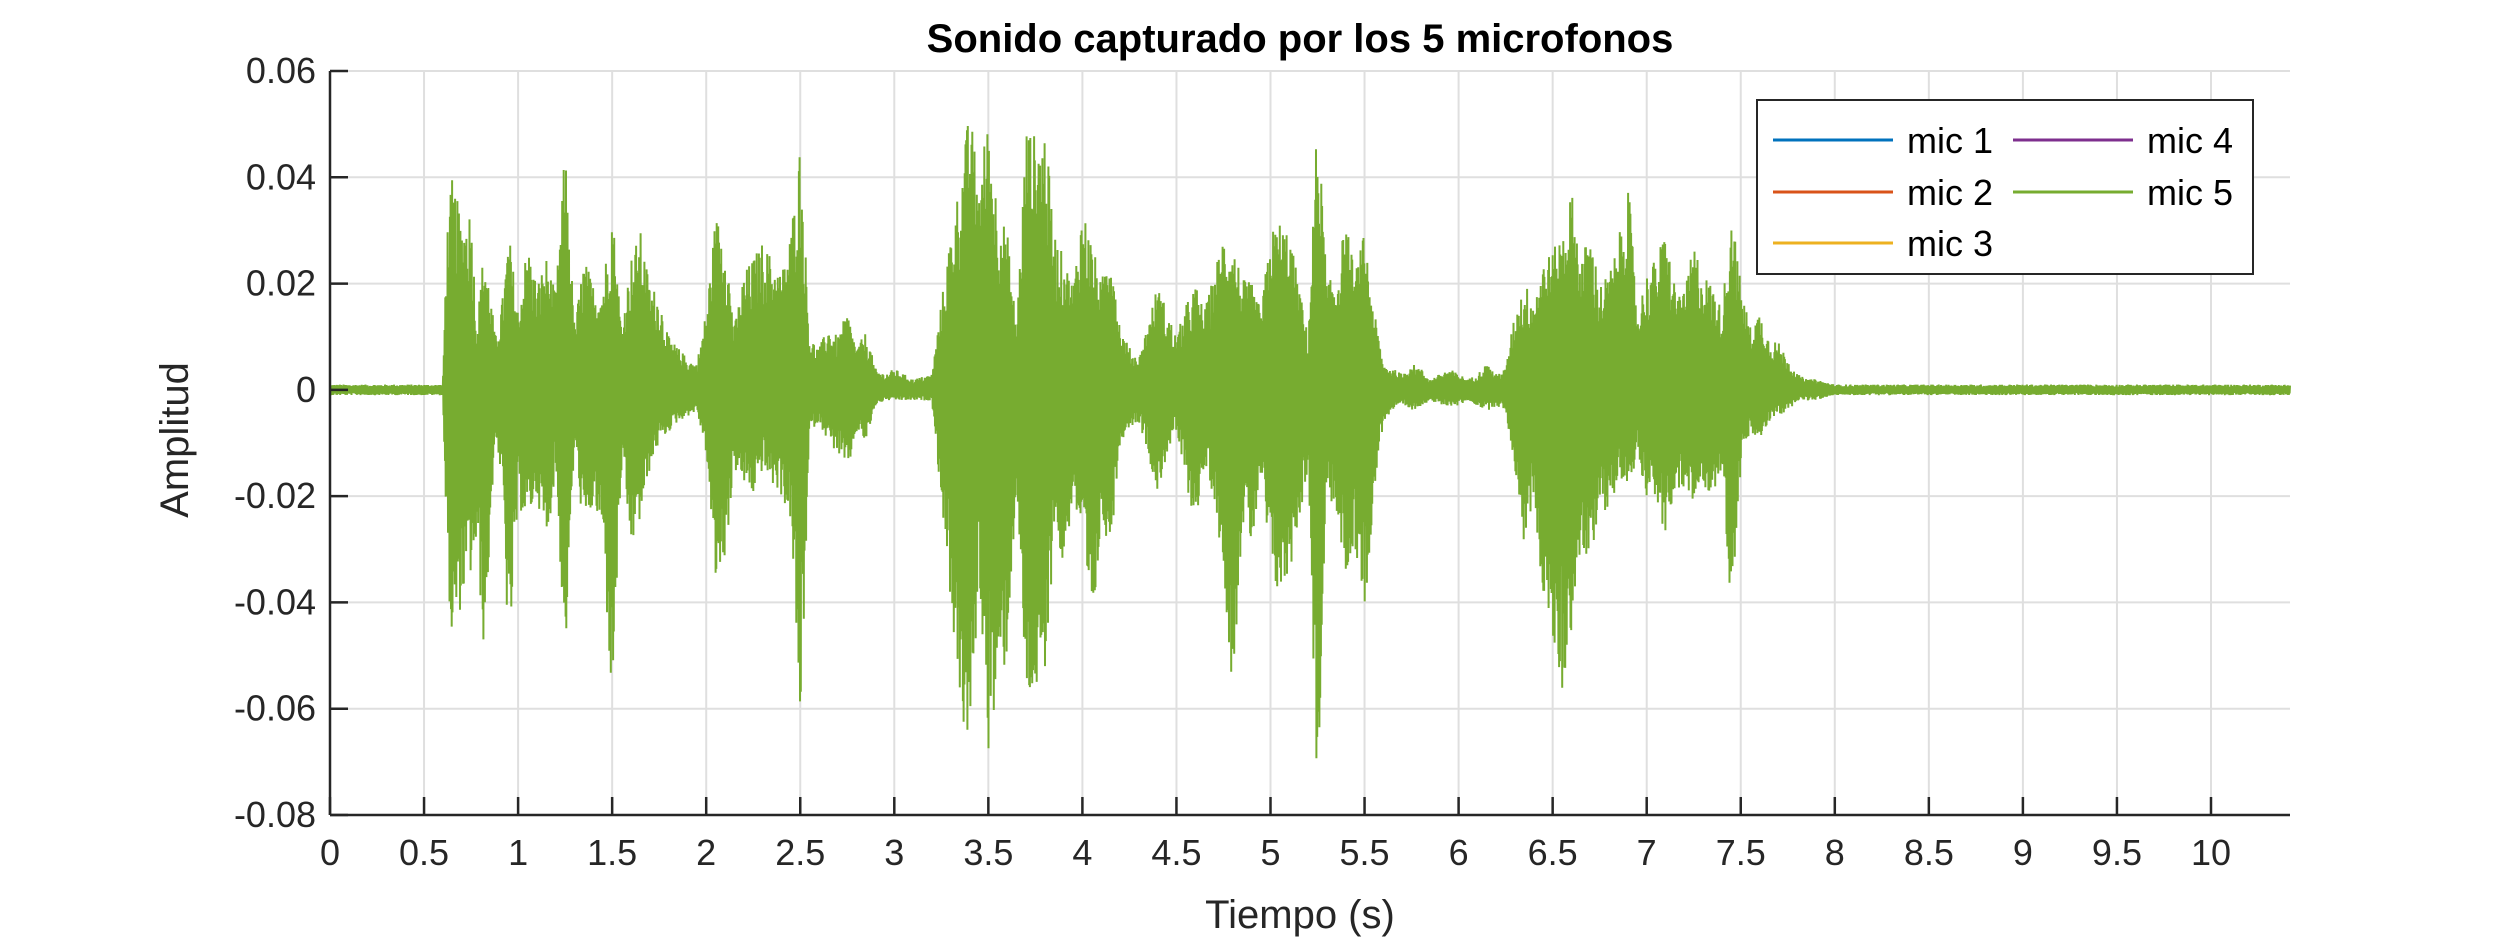 This screenshot has width=2500, height=943. Describe the element at coordinates (1176, 852) in the screenshot. I see `x-tick-label: 4.5` at that location.